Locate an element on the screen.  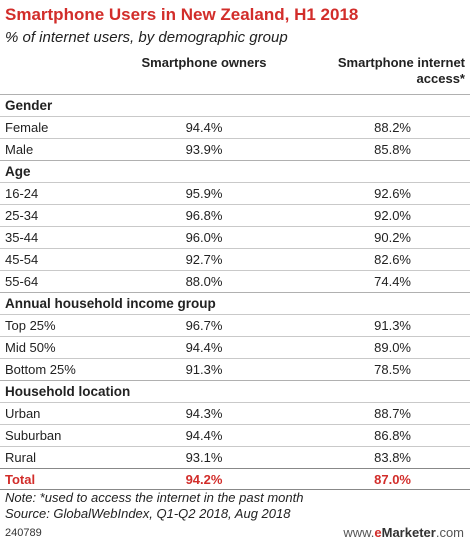
internet-access-value: 83.8% is located at coordinates (392, 457).